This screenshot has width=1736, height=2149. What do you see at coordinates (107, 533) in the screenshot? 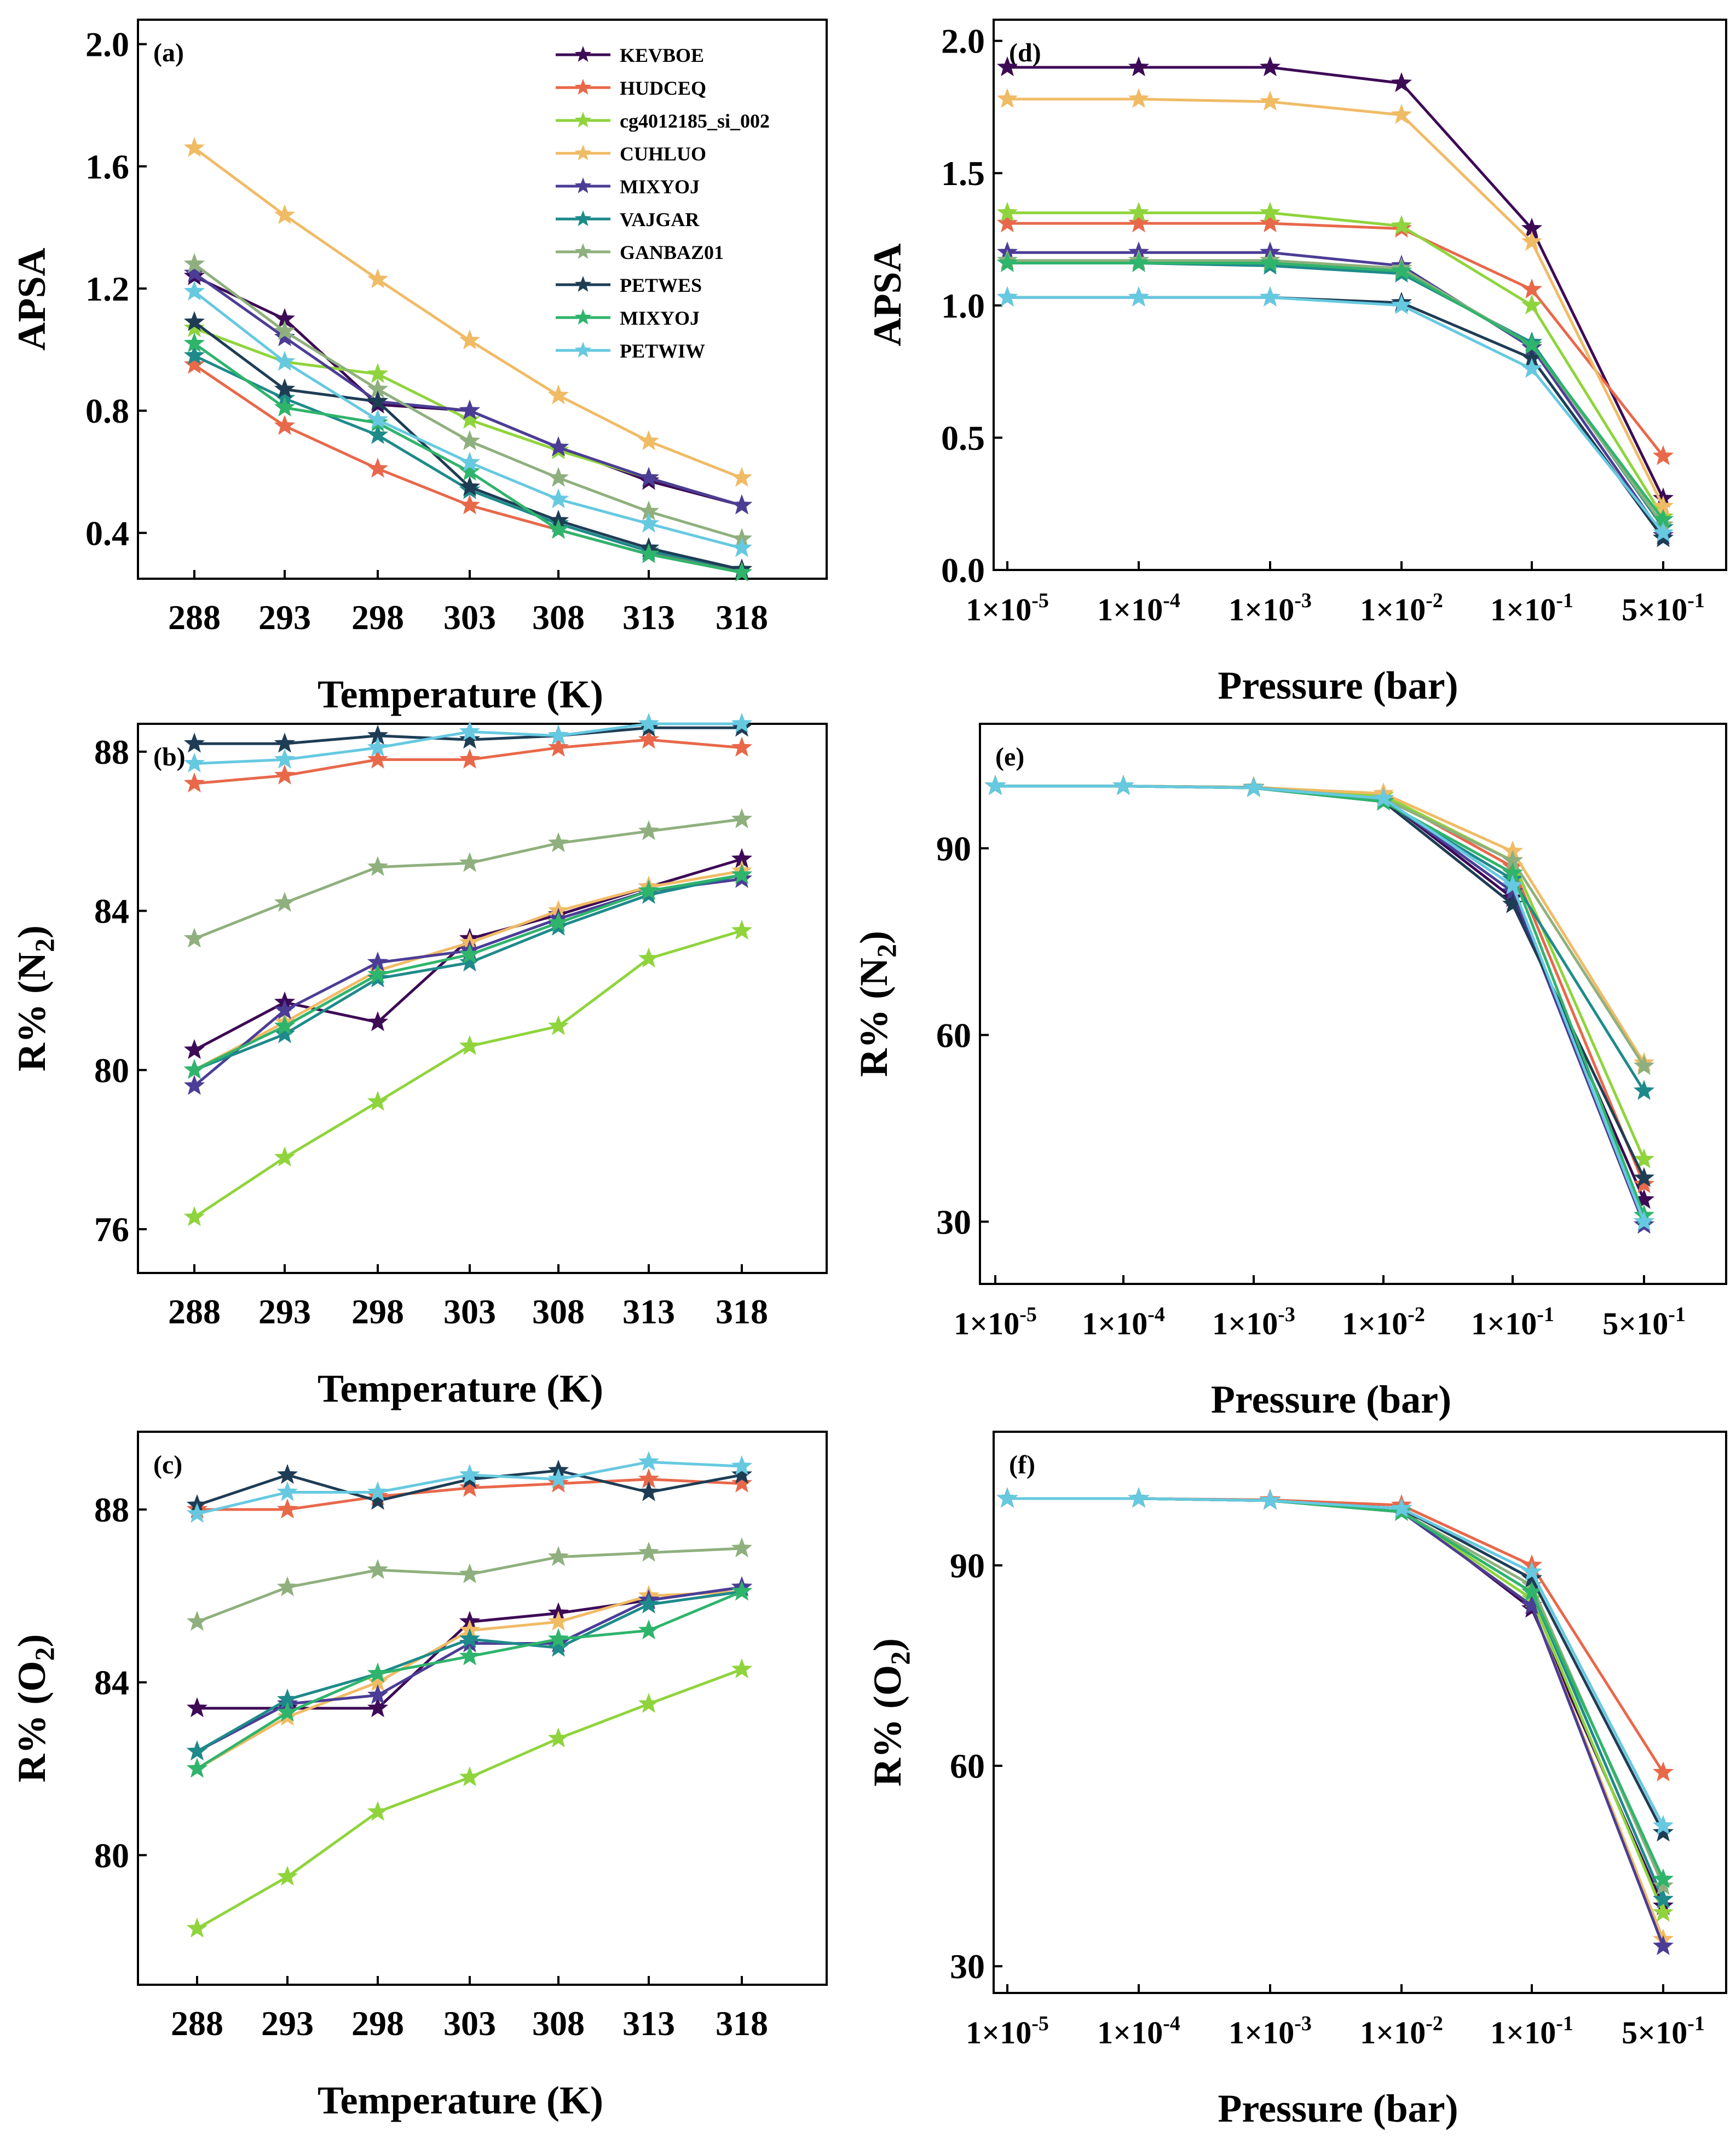
I see `y-tick-label: 0.4` at bounding box center [107, 533].